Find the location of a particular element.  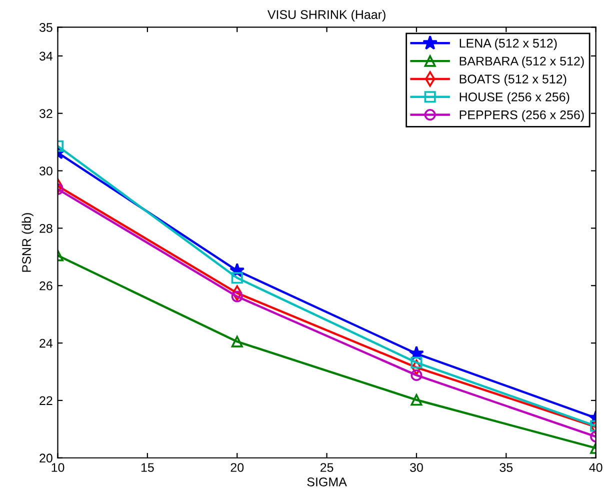

x-tick-label: 25 is located at coordinates (327, 467).